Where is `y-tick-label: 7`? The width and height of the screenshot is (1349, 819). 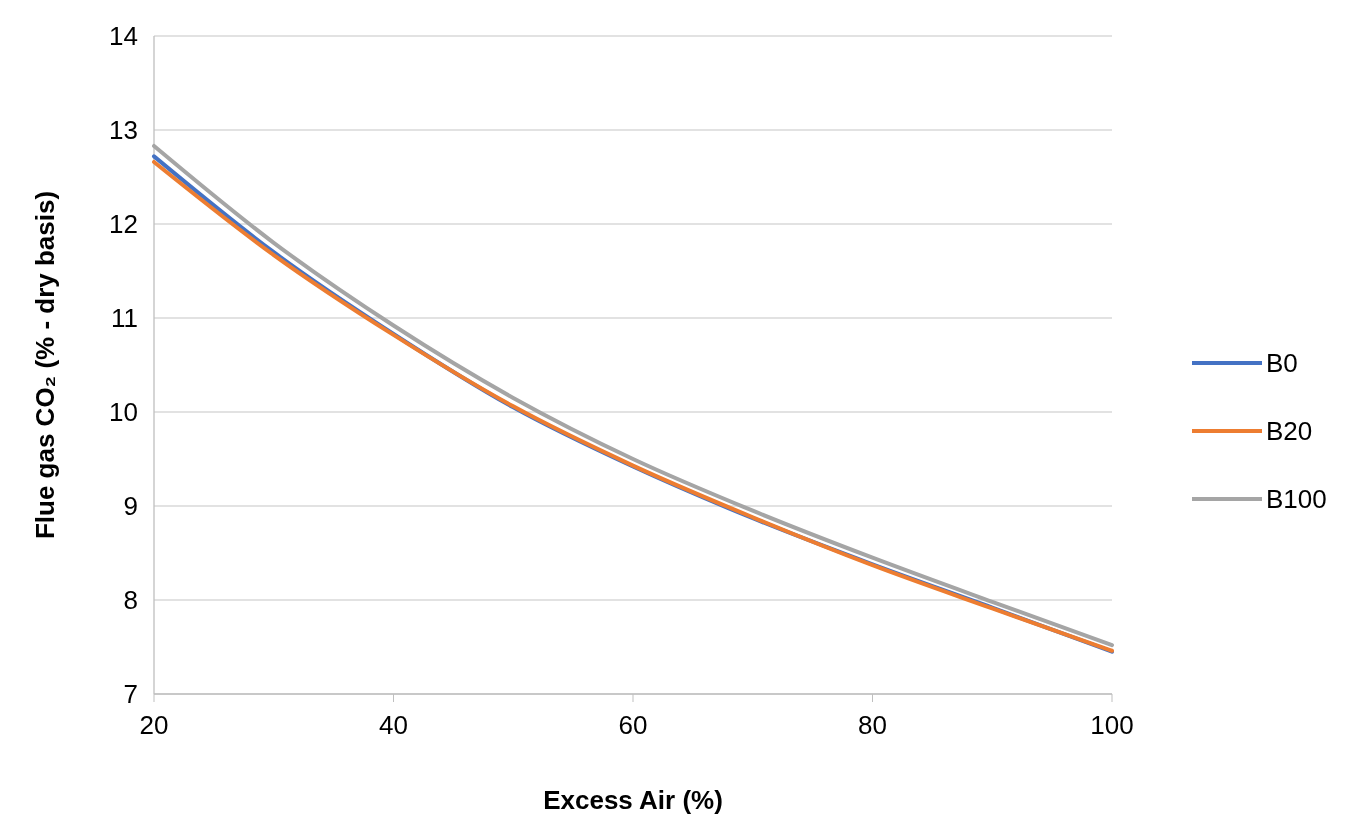 y-tick-label: 7 is located at coordinates (130, 694).